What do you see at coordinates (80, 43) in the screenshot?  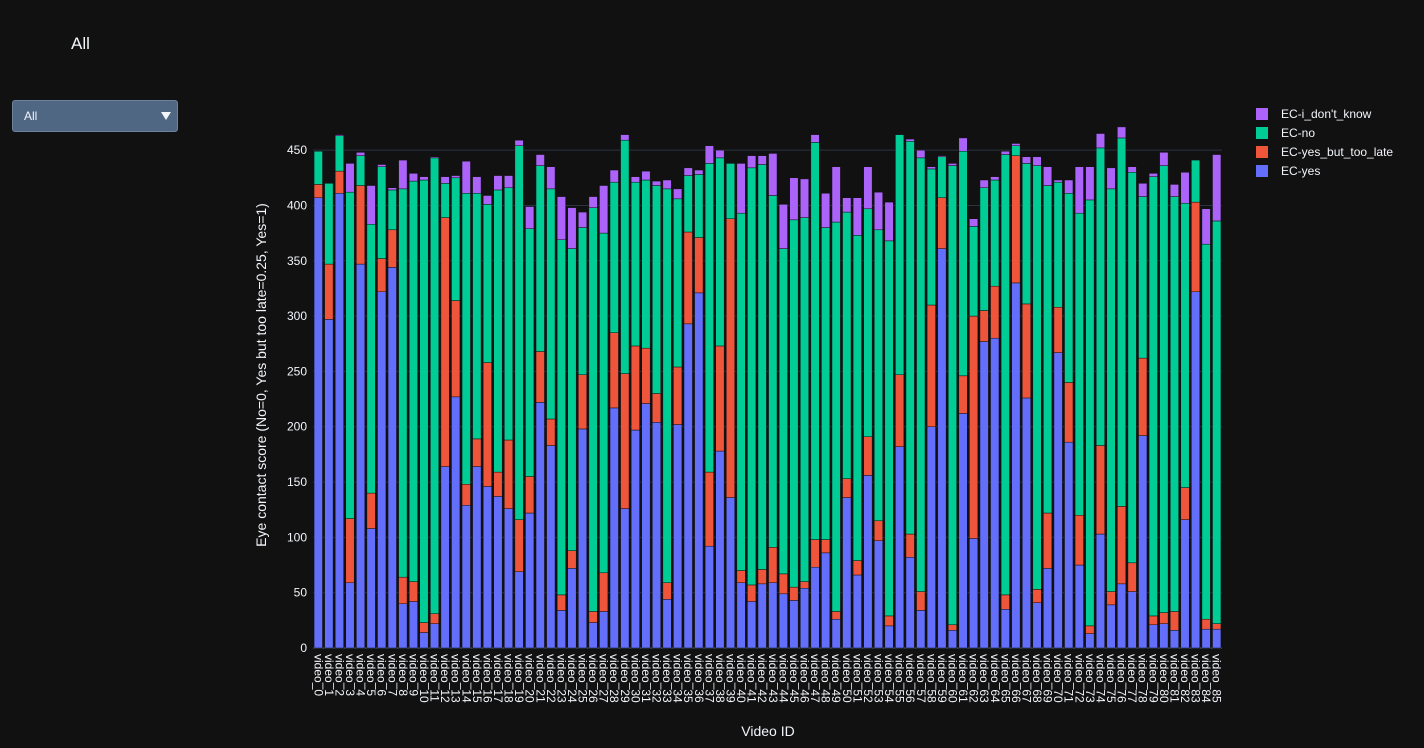 I see `chart-title: All` at bounding box center [80, 43].